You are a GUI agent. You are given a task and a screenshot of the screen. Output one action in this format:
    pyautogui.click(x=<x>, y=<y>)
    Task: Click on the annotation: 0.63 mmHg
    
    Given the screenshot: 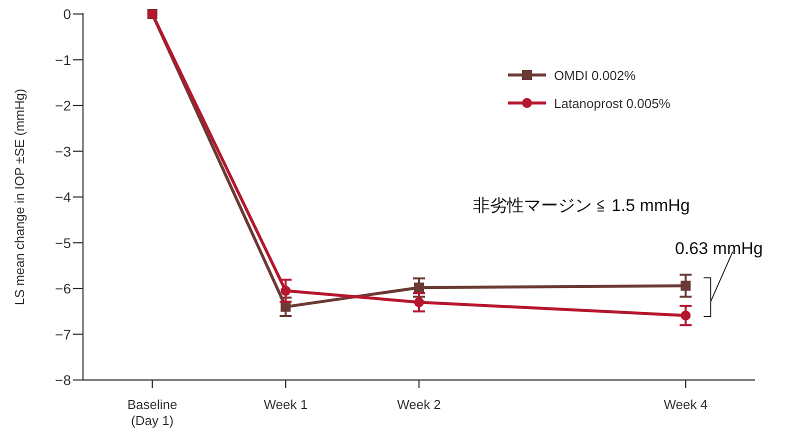 What is the action you would take?
    pyautogui.click(x=719, y=248)
    